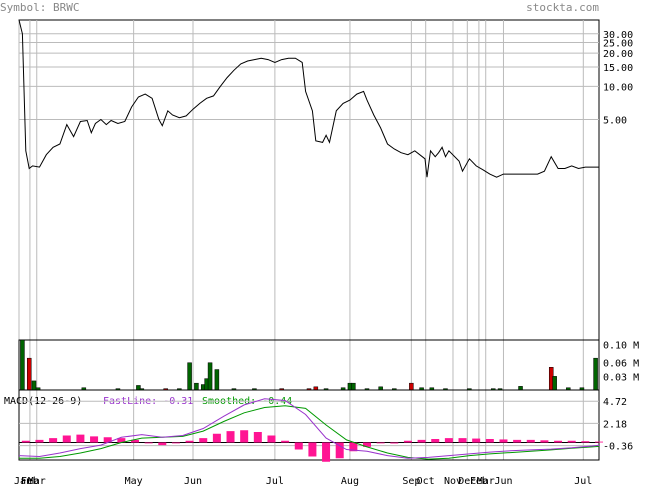  I want to click on symbol-label: Symbol: BRWC, so click(39, 7).